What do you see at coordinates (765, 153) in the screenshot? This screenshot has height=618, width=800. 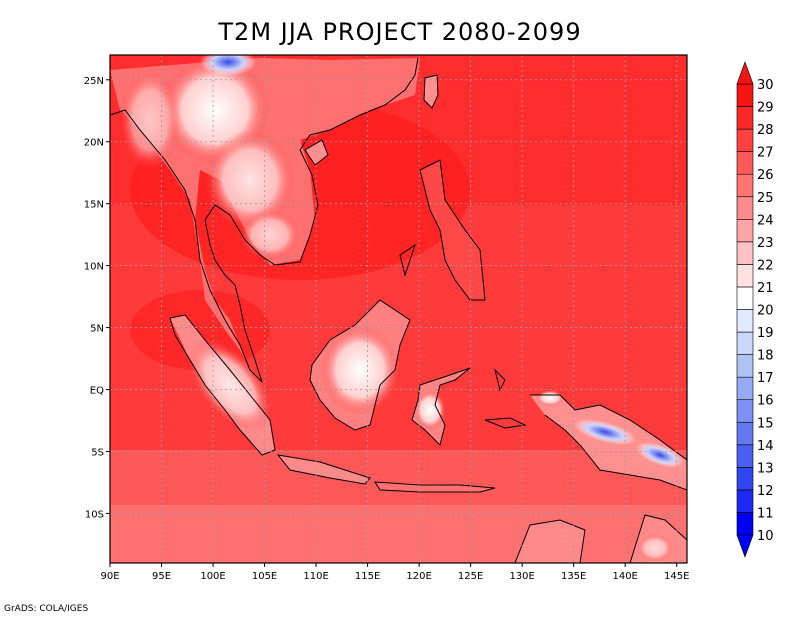 I see `colorbar-label: 27` at bounding box center [765, 153].